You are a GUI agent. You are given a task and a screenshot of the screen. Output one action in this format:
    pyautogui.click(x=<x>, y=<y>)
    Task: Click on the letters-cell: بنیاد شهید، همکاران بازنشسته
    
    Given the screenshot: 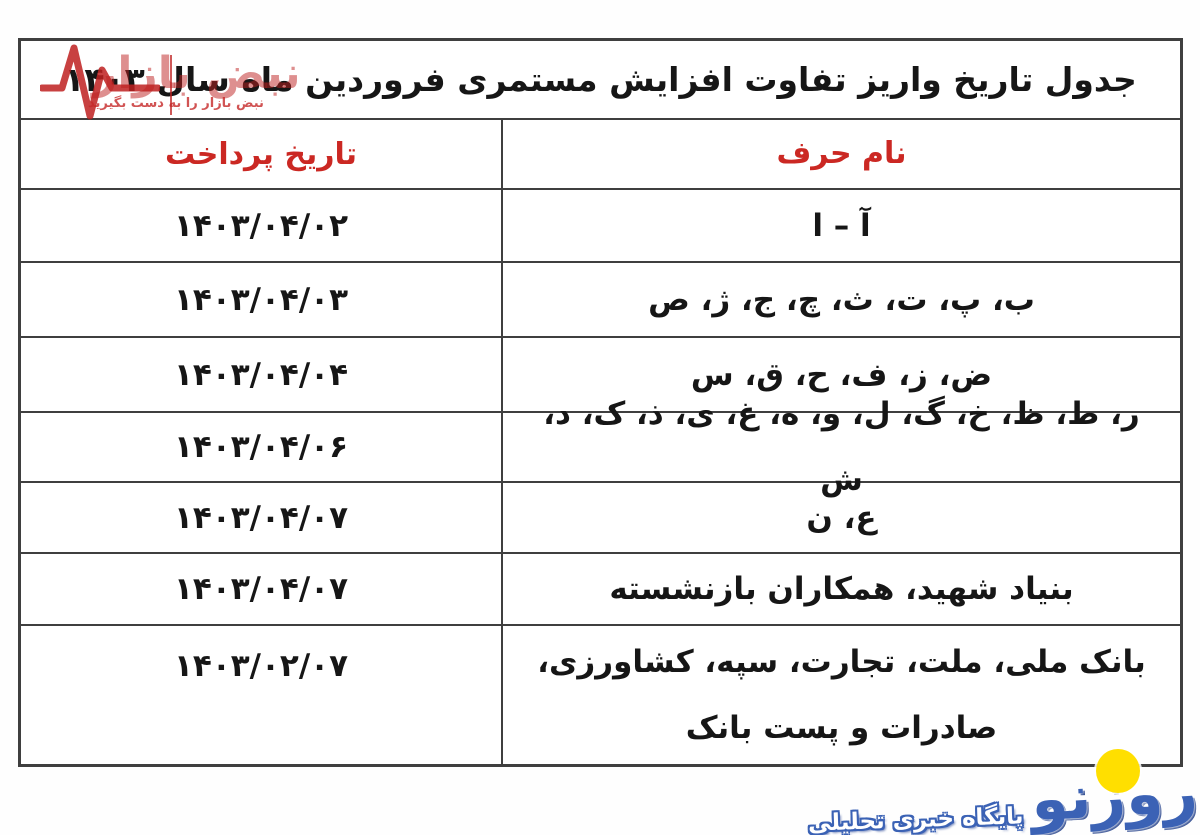 What is the action you would take?
    pyautogui.click(x=841, y=589)
    